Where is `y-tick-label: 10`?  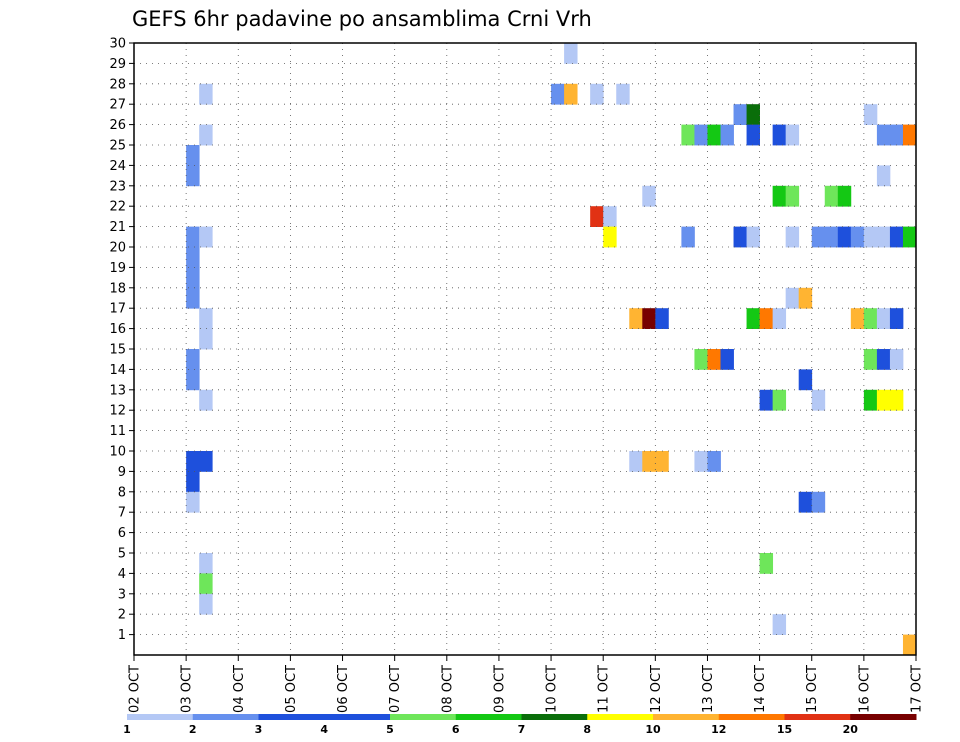 y-tick-label: 10 is located at coordinates (117, 452).